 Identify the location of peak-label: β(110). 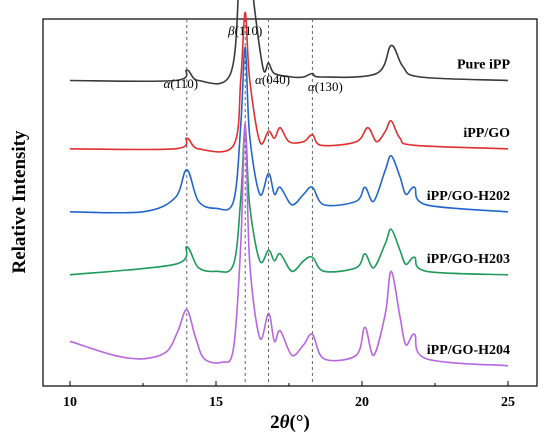
(244, 30).